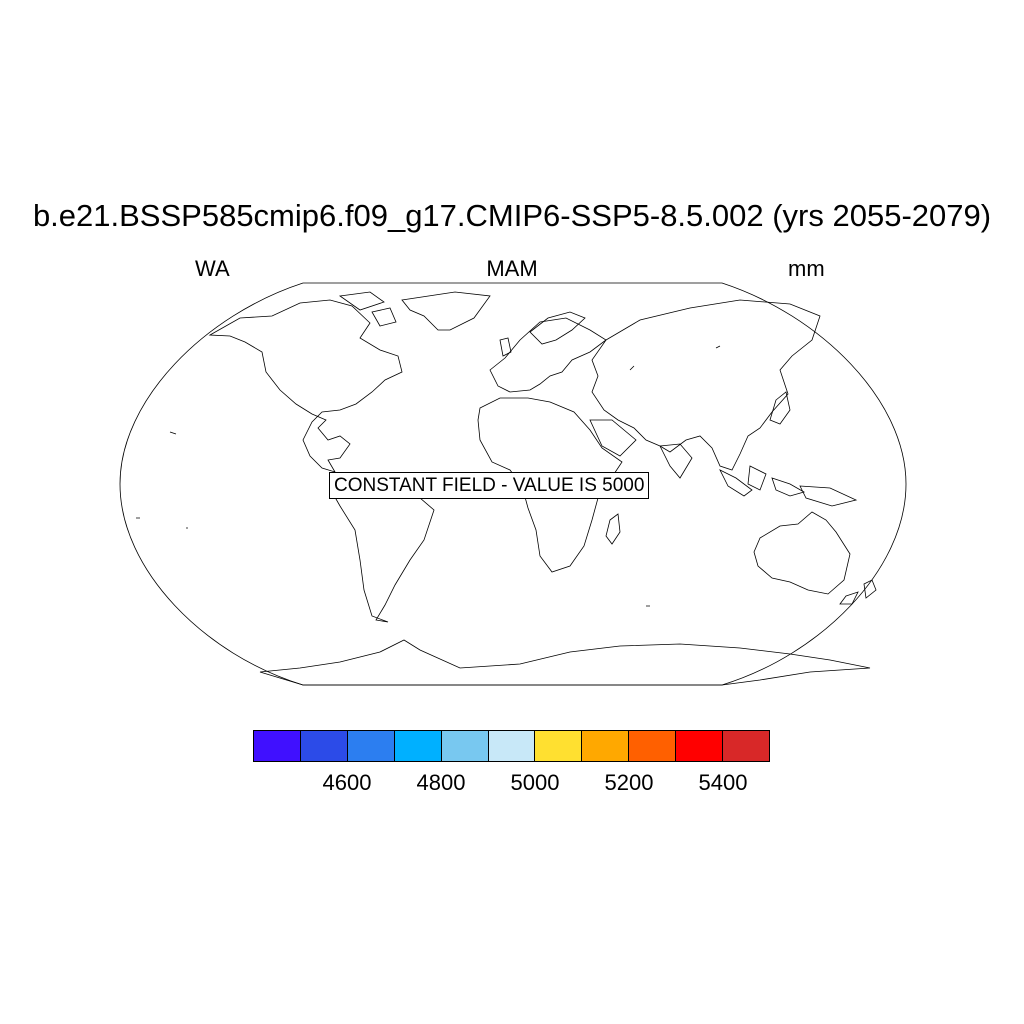 The width and height of the screenshot is (1024, 1024). I want to click on north-america-coast, so click(305, 386).